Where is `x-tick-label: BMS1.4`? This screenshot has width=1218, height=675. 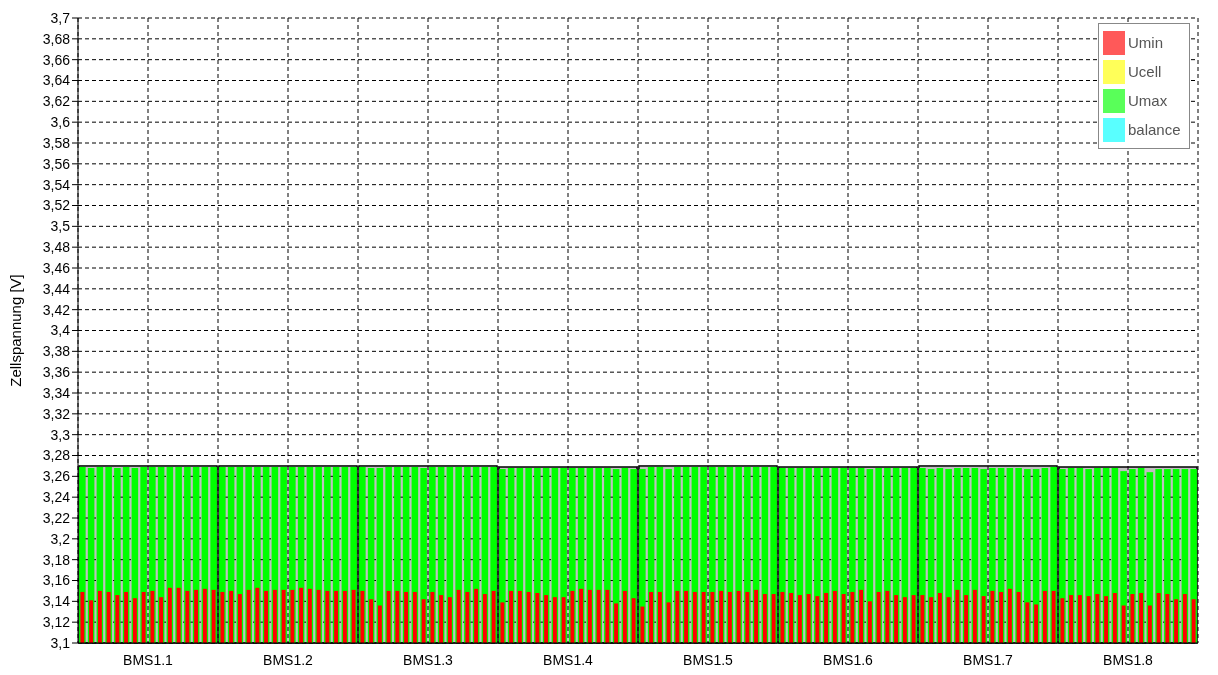
x-tick-label: BMS1.4 is located at coordinates (568, 660).